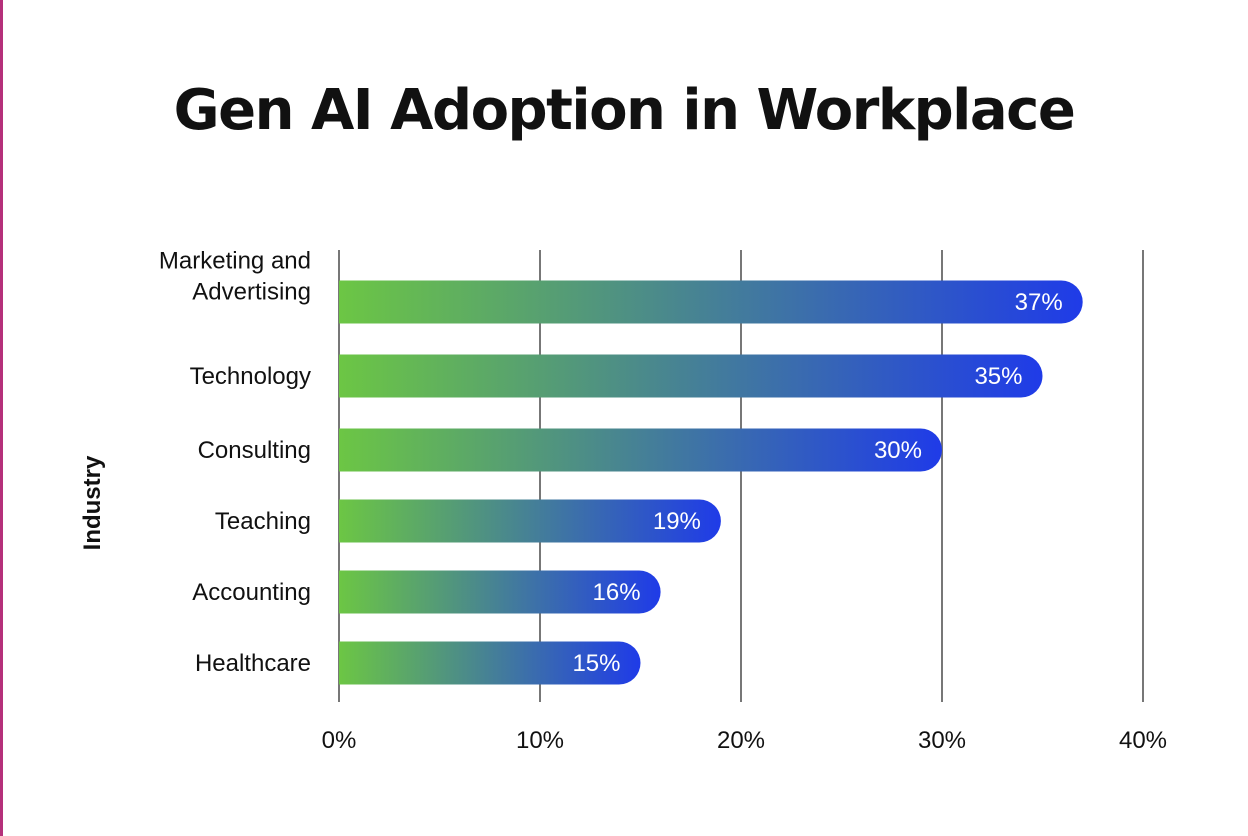 Image resolution: width=1248 pixels, height=836 pixels. What do you see at coordinates (617, 592) in the screenshot?
I see `data-label: 16%` at bounding box center [617, 592].